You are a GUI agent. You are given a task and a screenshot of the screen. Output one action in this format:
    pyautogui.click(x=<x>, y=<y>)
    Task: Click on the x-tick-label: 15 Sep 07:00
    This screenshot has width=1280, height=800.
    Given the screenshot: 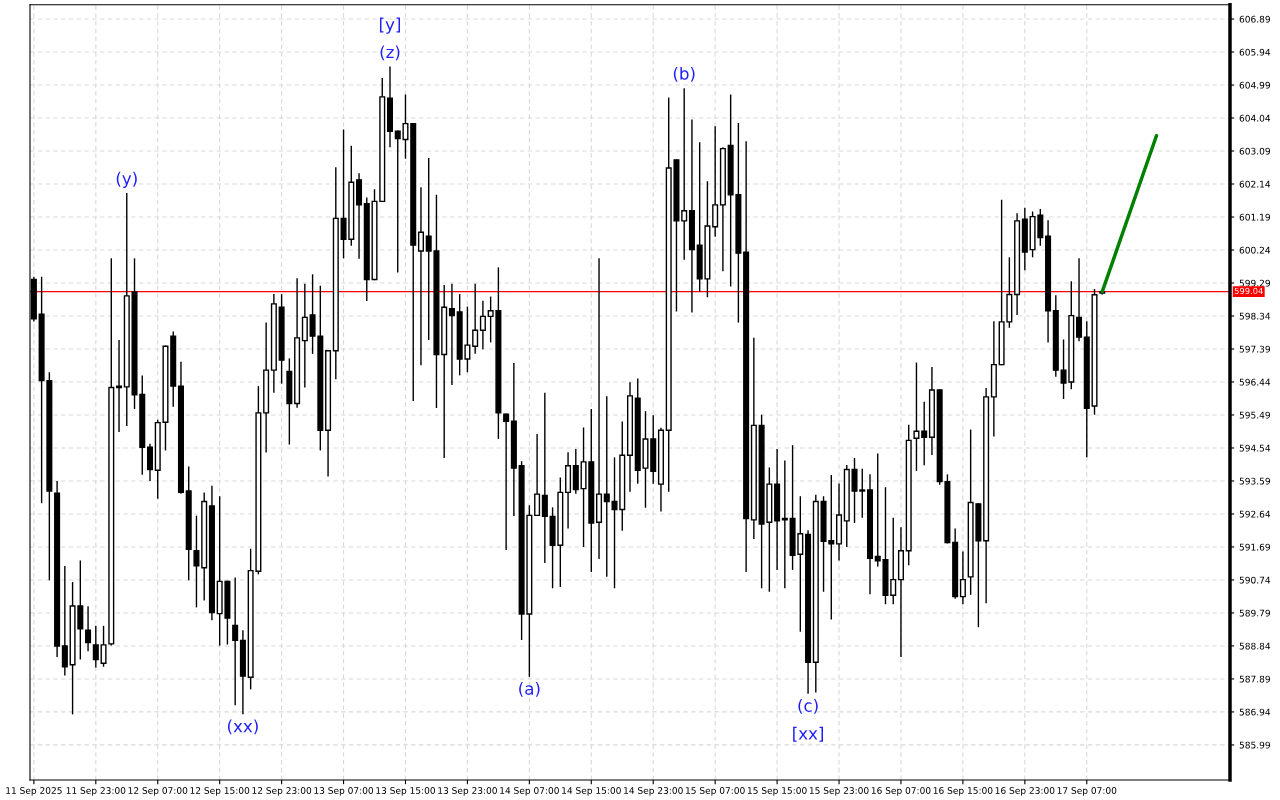 What is the action you would take?
    pyautogui.click(x=715, y=791)
    